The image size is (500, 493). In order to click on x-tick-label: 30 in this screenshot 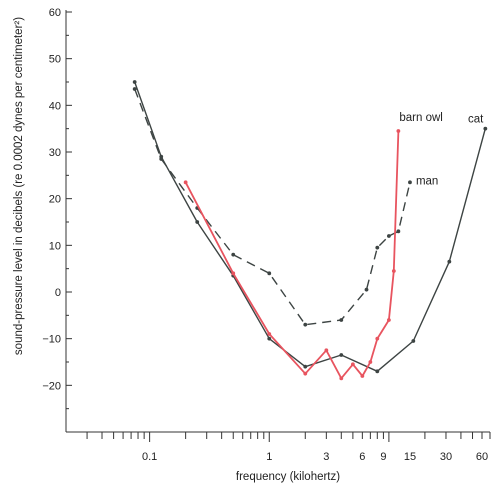, I will do `click(446, 457)`.